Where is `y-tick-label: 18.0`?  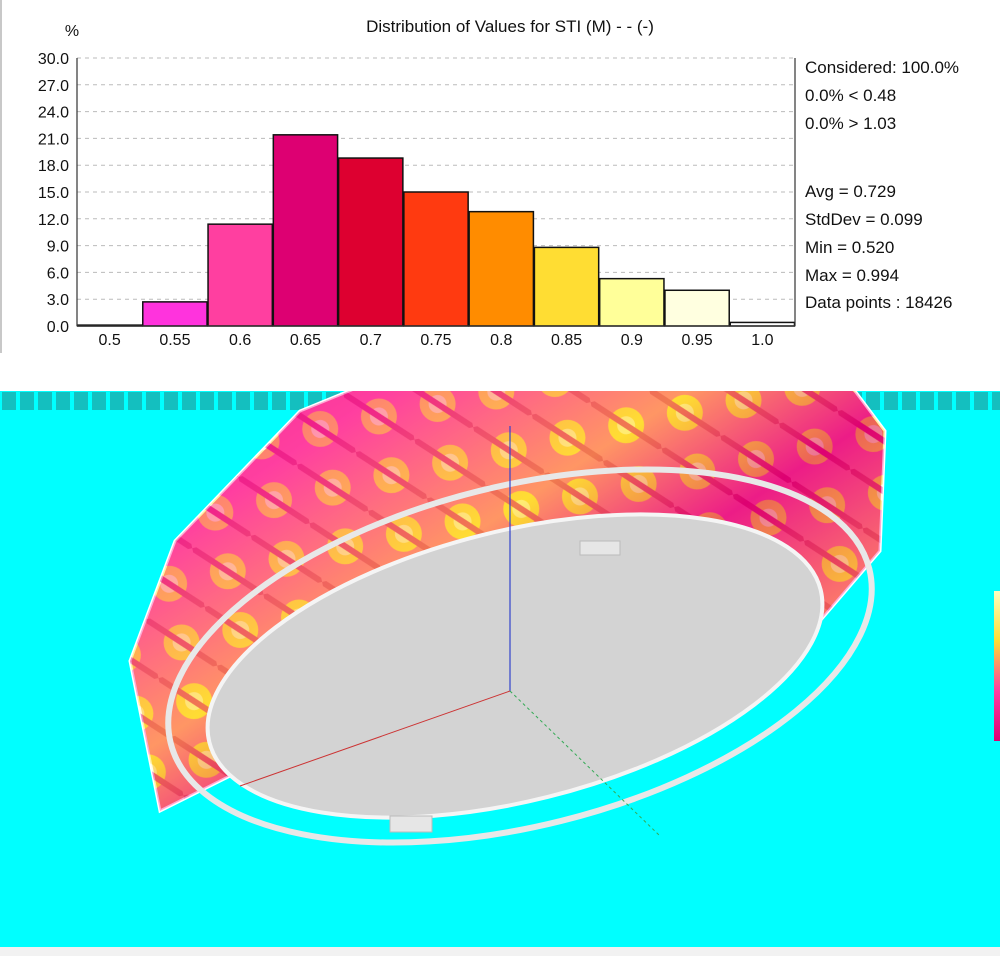 y-tick-label: 18.0 is located at coordinates (53, 166).